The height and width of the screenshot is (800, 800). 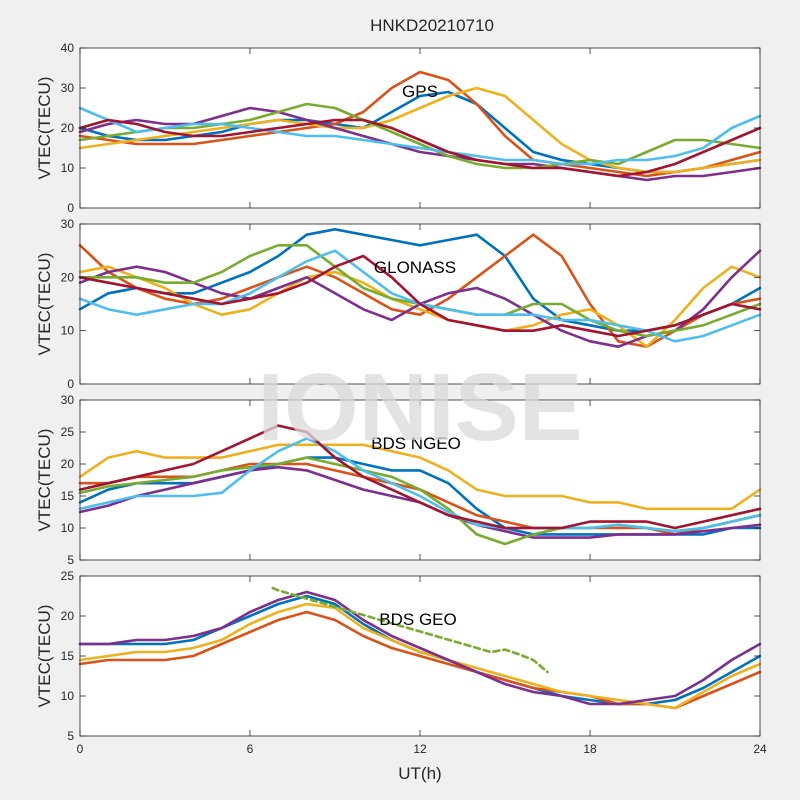 I want to click on x-axis-label: UT(h), so click(x=419, y=773).